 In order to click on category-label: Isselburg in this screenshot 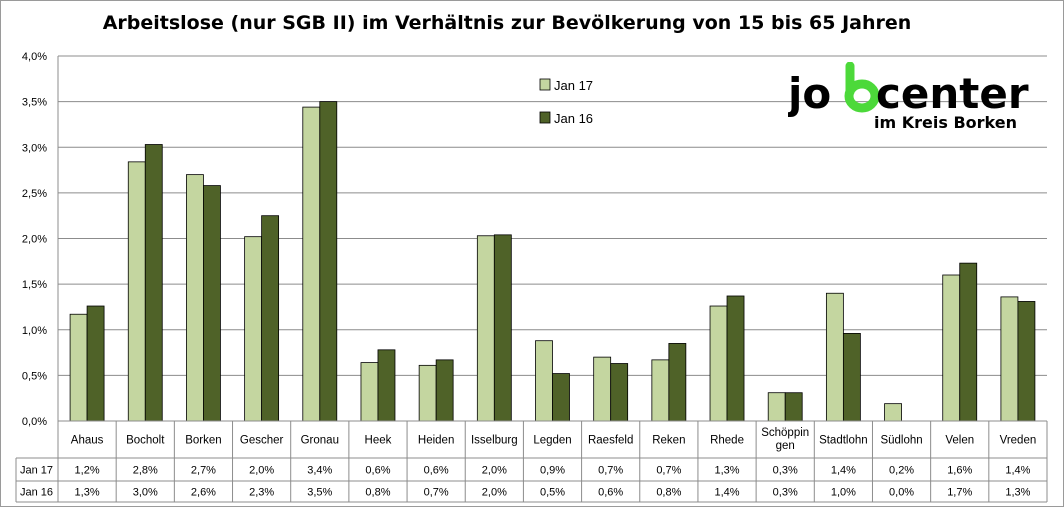, I will do `click(494, 441)`.